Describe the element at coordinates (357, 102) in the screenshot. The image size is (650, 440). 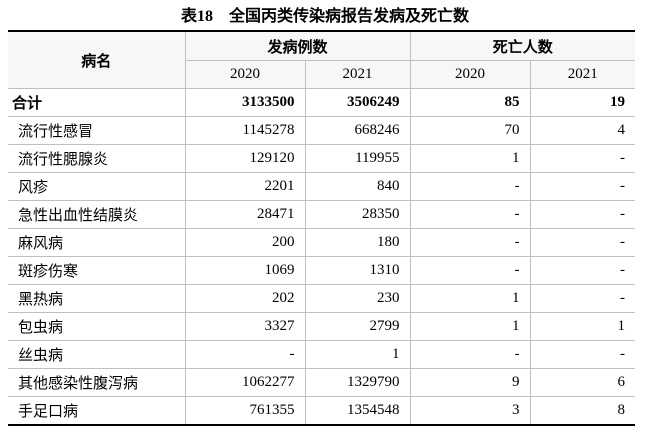
I see `count-cell: 3506249` at that location.